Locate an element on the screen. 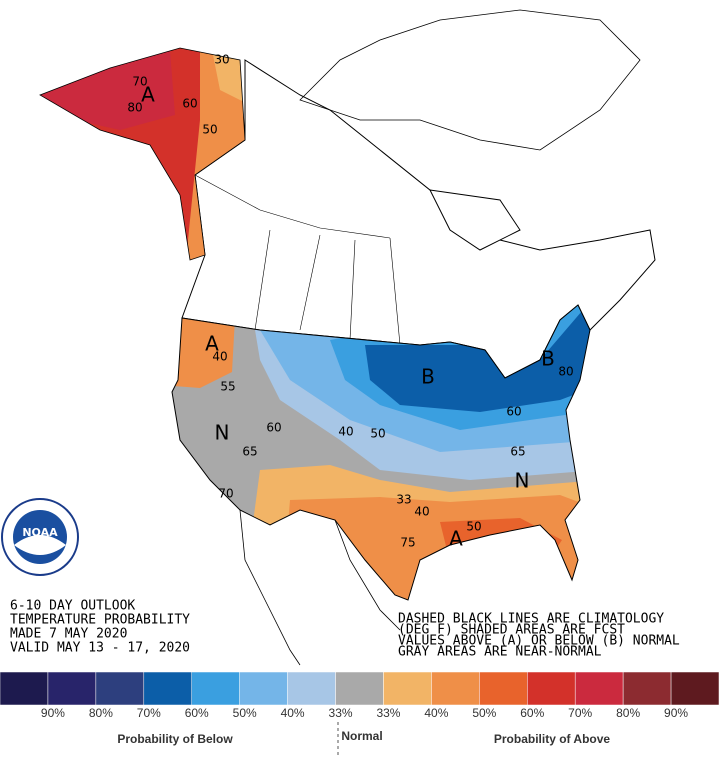 This screenshot has height=760, width=719. alaska-outline is located at coordinates (142, 154).